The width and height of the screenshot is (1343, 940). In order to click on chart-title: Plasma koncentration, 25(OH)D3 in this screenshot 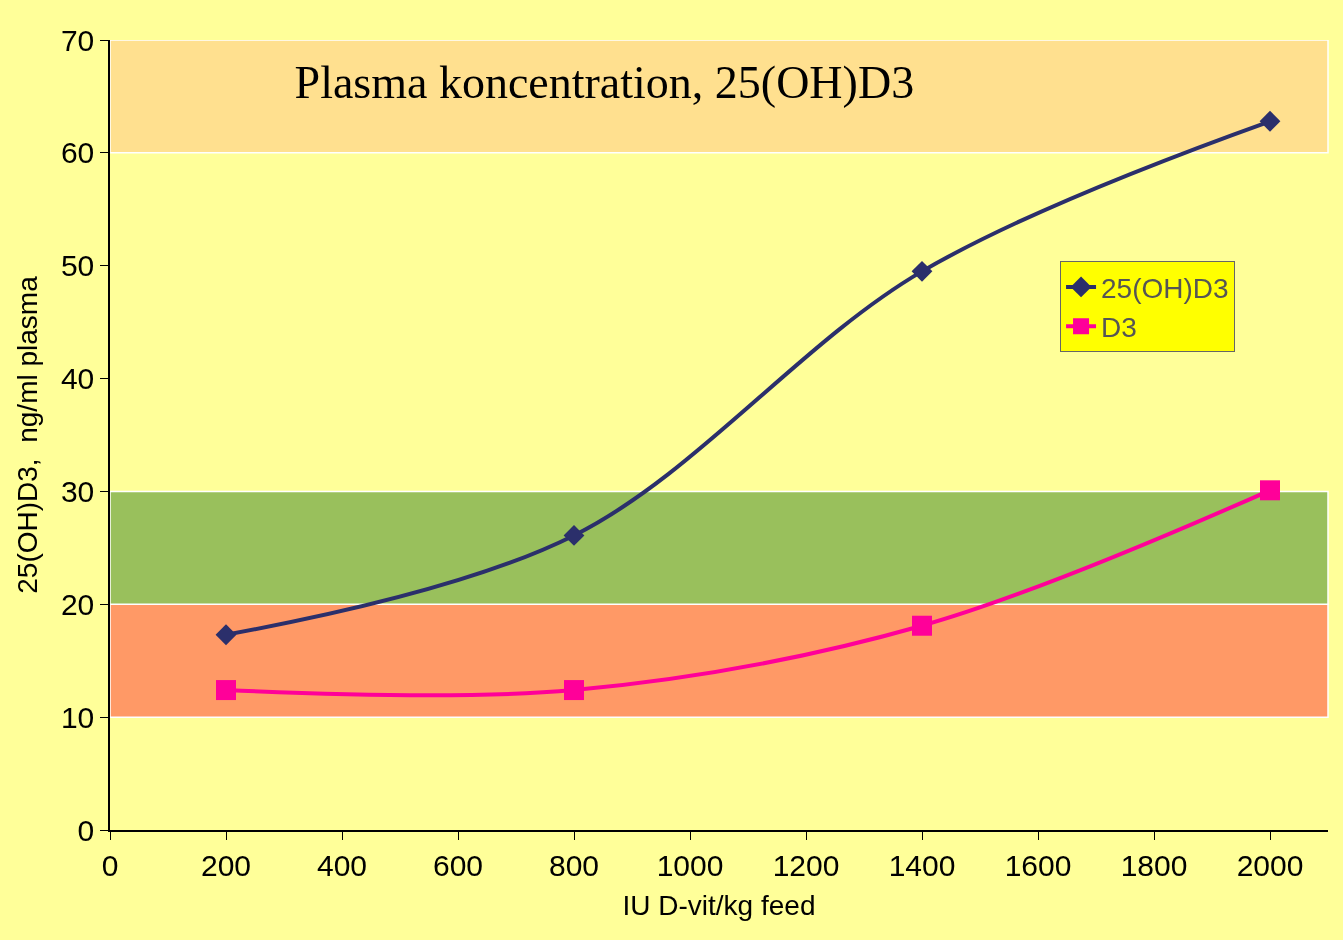, I will do `click(604, 82)`.